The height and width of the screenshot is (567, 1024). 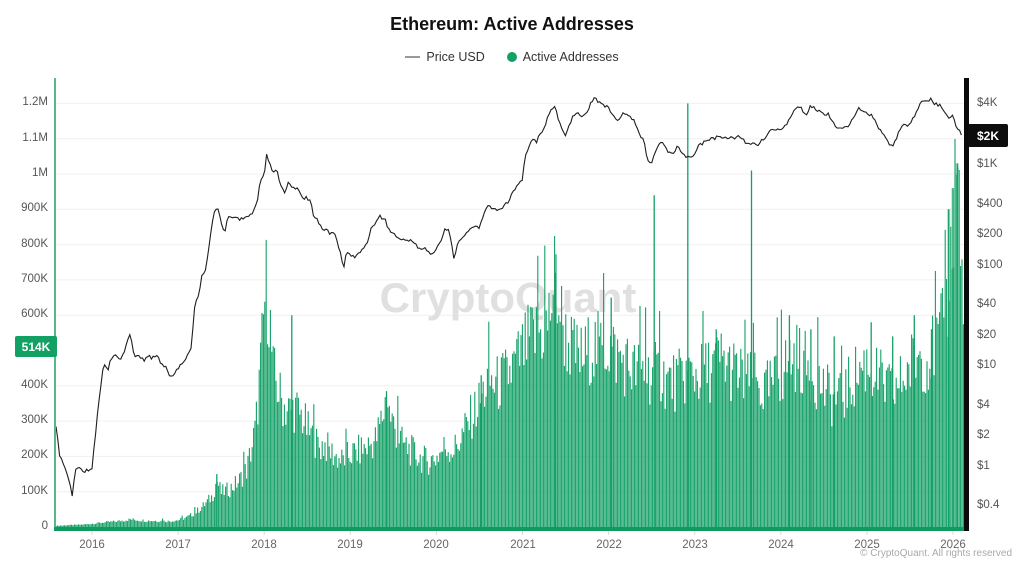 What do you see at coordinates (34, 208) in the screenshot?
I see `left-axis-tick: 900K` at bounding box center [34, 208].